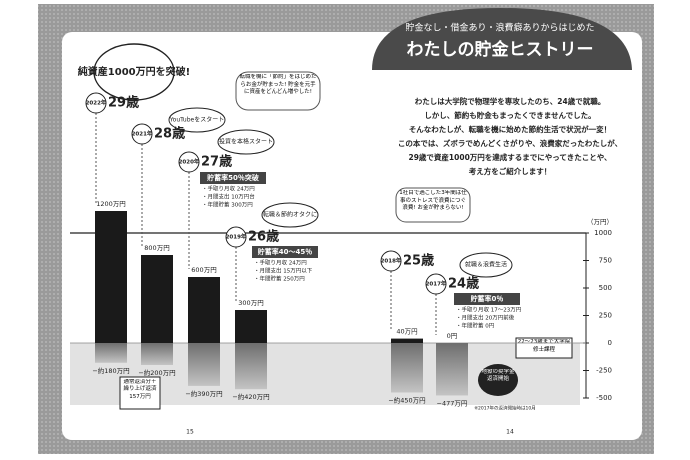 The height and width of the screenshot is (460, 690). What do you see at coordinates (283, 271) in the screenshot?
I see `detail-line: ・月間支出 15万円以下` at bounding box center [283, 271].